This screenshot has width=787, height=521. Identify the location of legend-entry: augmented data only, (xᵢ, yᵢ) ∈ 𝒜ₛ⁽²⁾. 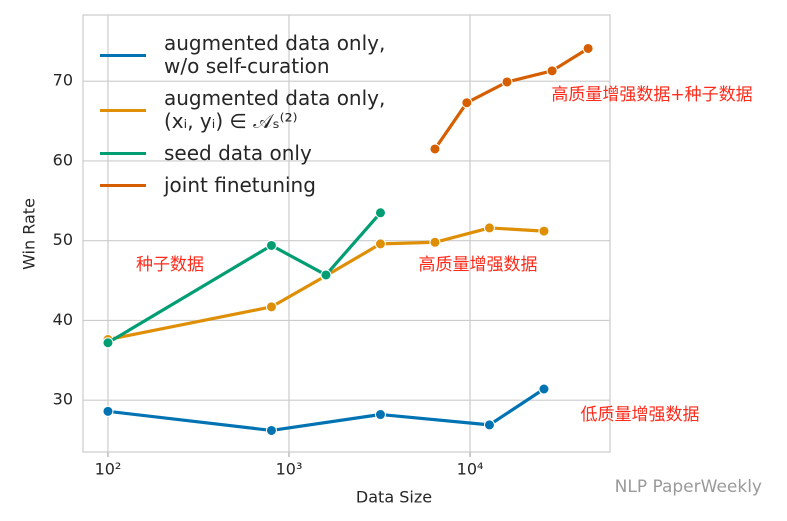
(242, 110).